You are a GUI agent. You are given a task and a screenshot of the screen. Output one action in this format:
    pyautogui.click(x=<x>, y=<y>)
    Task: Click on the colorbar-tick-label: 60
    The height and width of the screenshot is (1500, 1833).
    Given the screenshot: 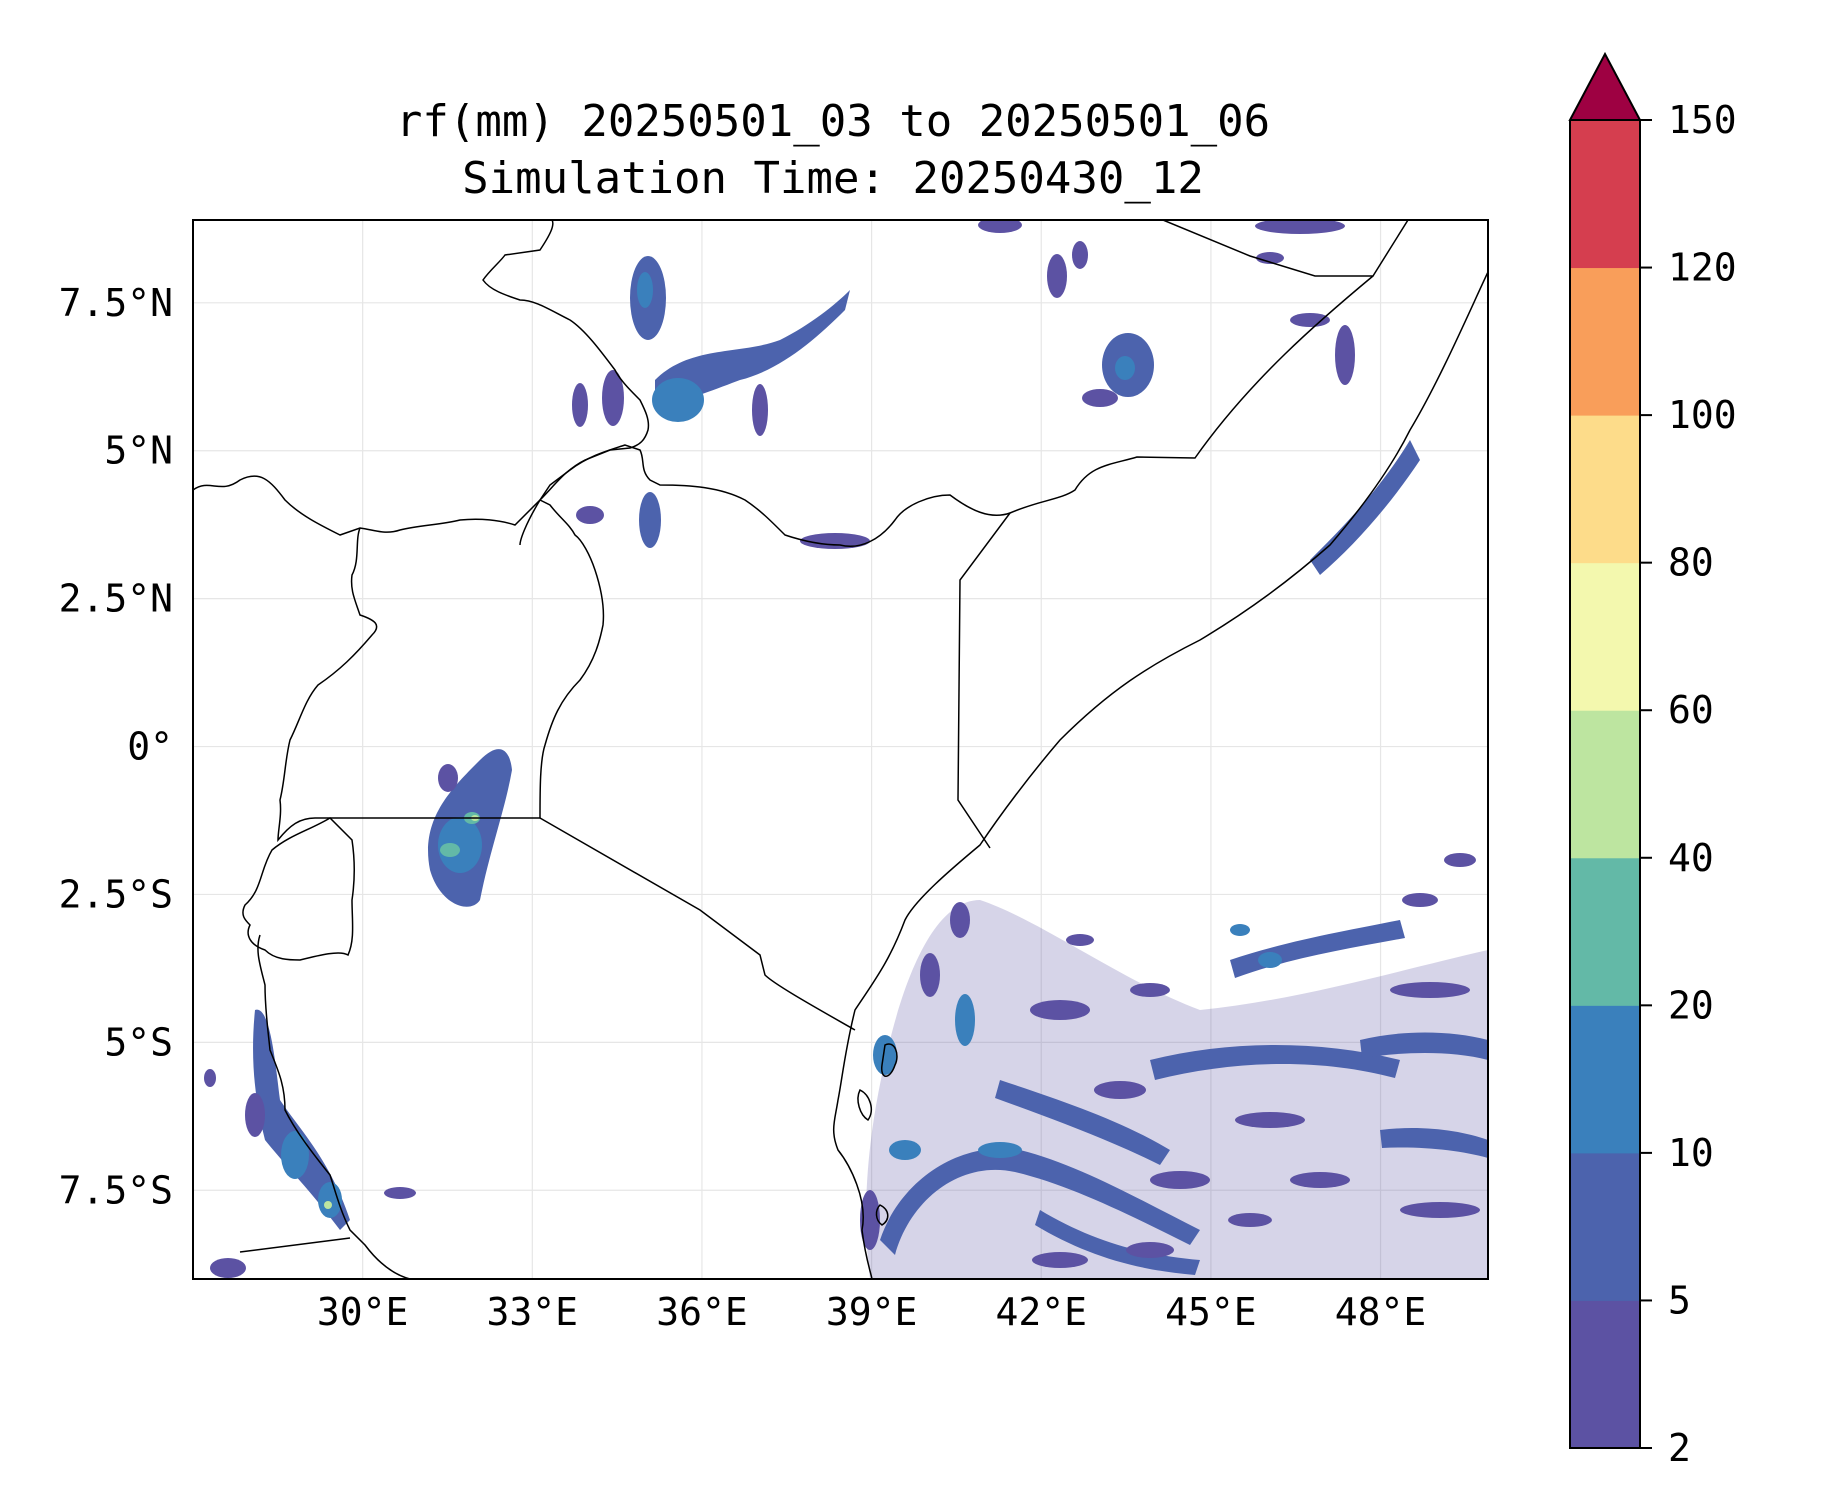 What is the action you would take?
    pyautogui.click(x=1691, y=710)
    